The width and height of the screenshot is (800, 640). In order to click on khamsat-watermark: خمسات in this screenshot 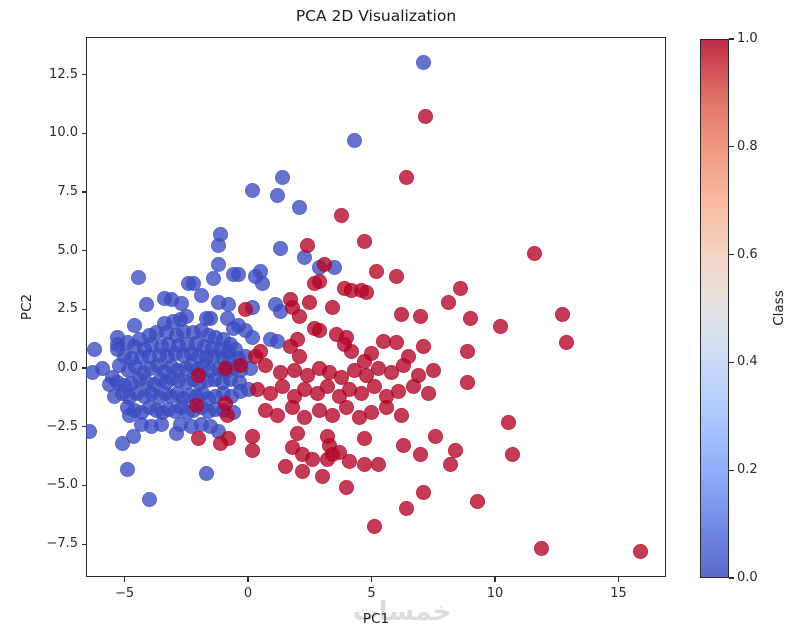, I will do `click(402, 612)`.